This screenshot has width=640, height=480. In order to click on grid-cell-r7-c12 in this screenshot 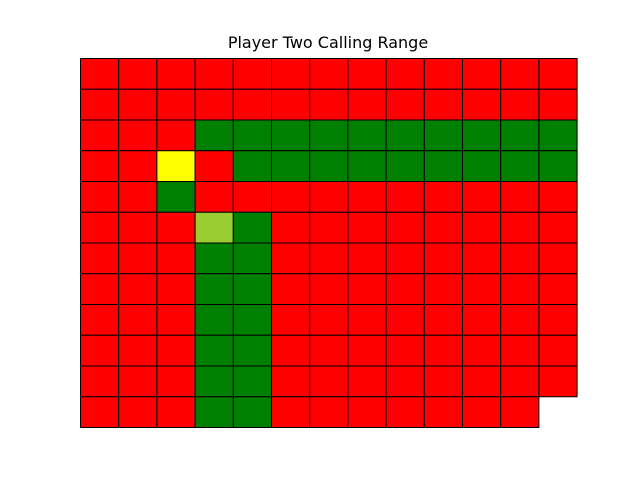, I will do `click(558, 289)`.